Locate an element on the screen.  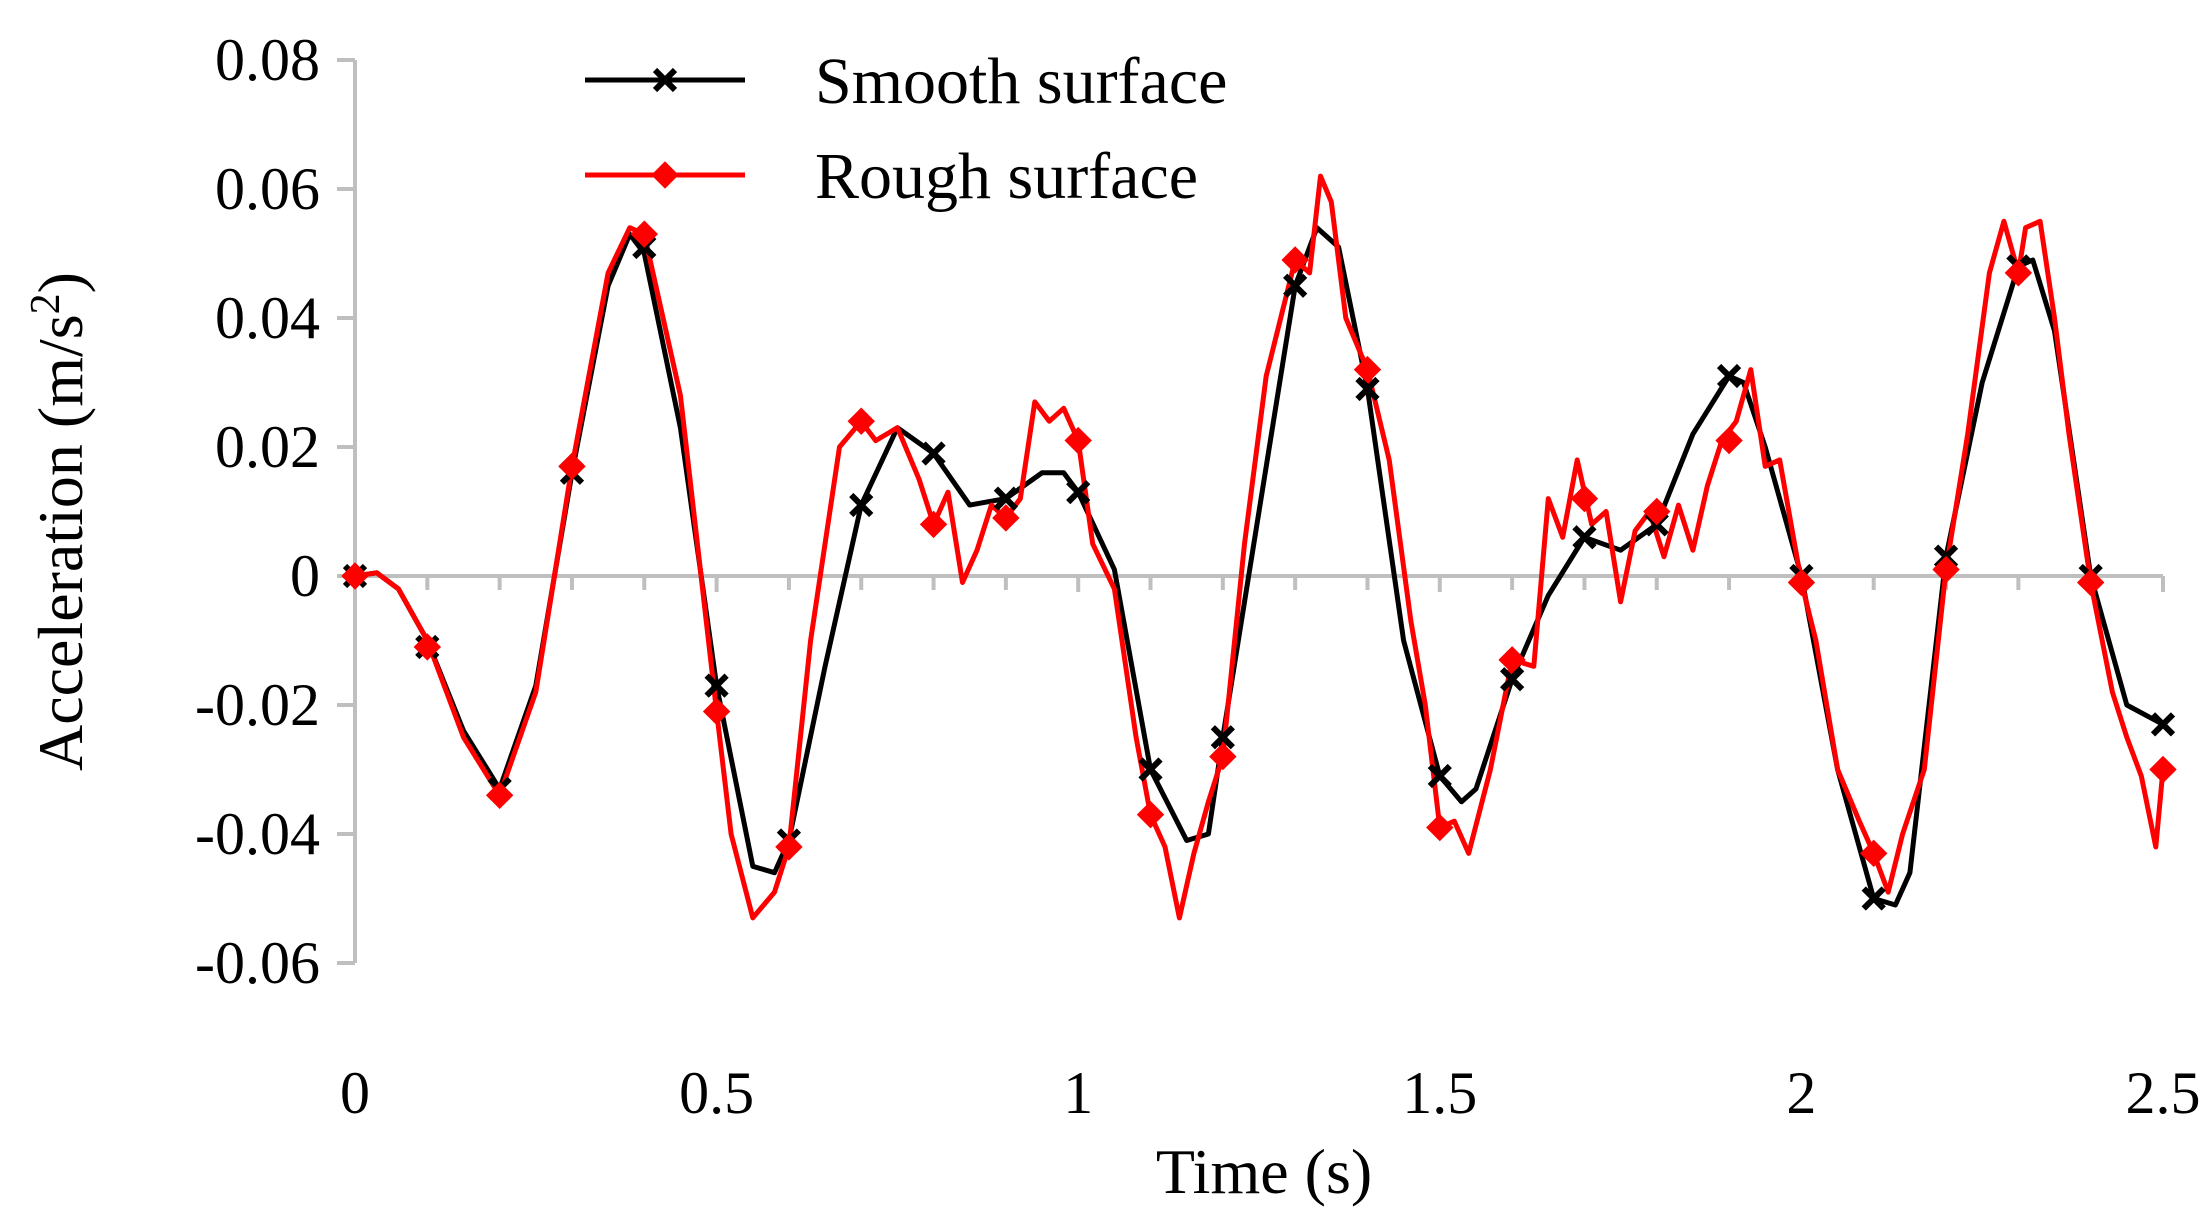
legend-x-marker is located at coordinates (665, 80).